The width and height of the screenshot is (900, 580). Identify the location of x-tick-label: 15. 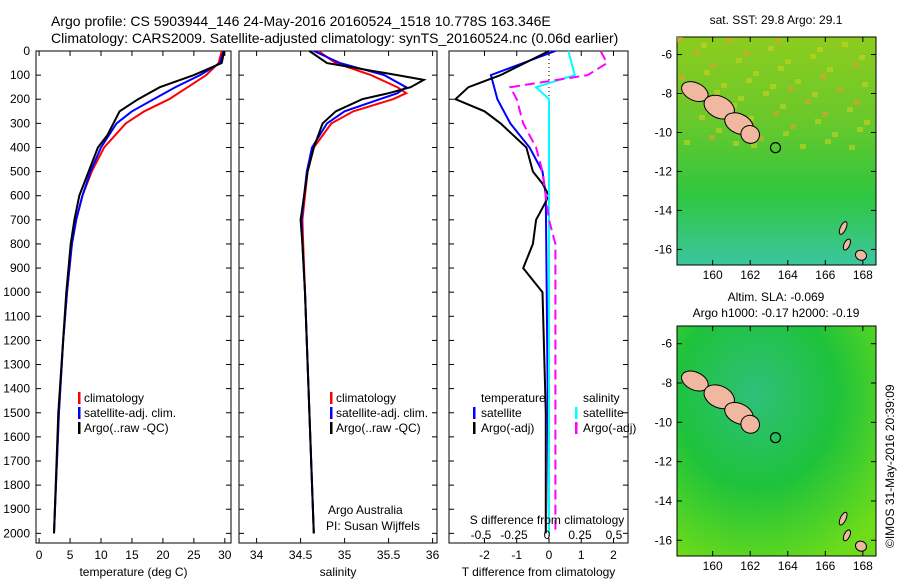
(132, 555).